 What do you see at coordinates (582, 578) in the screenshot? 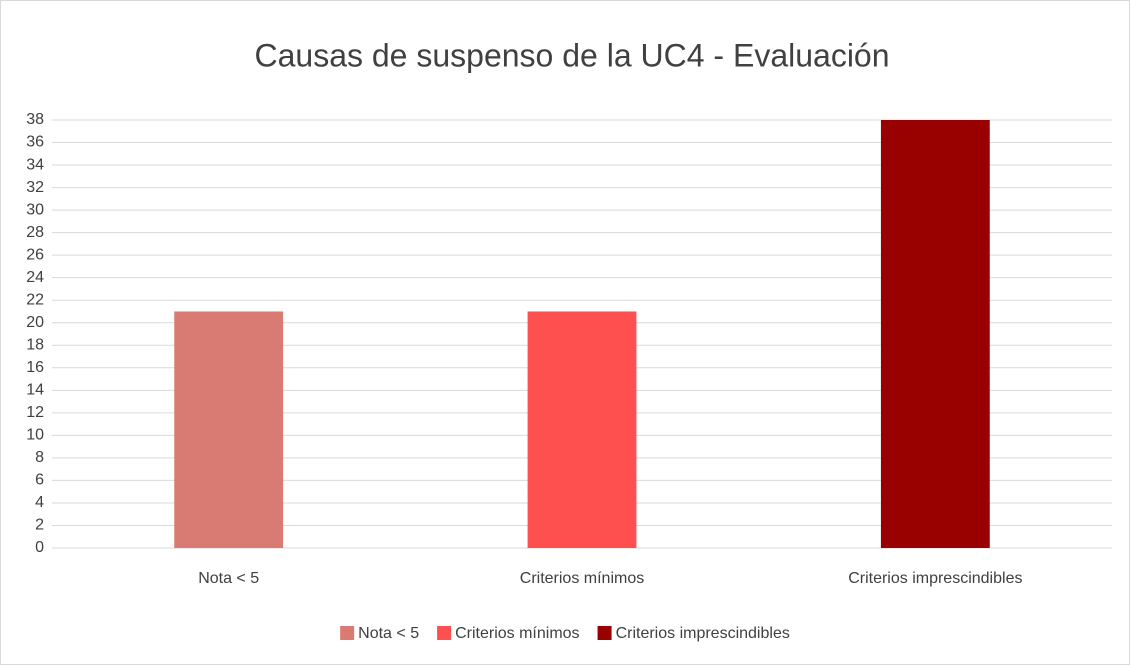
I see `x-tick-label: Criterios mínimos` at bounding box center [582, 578].